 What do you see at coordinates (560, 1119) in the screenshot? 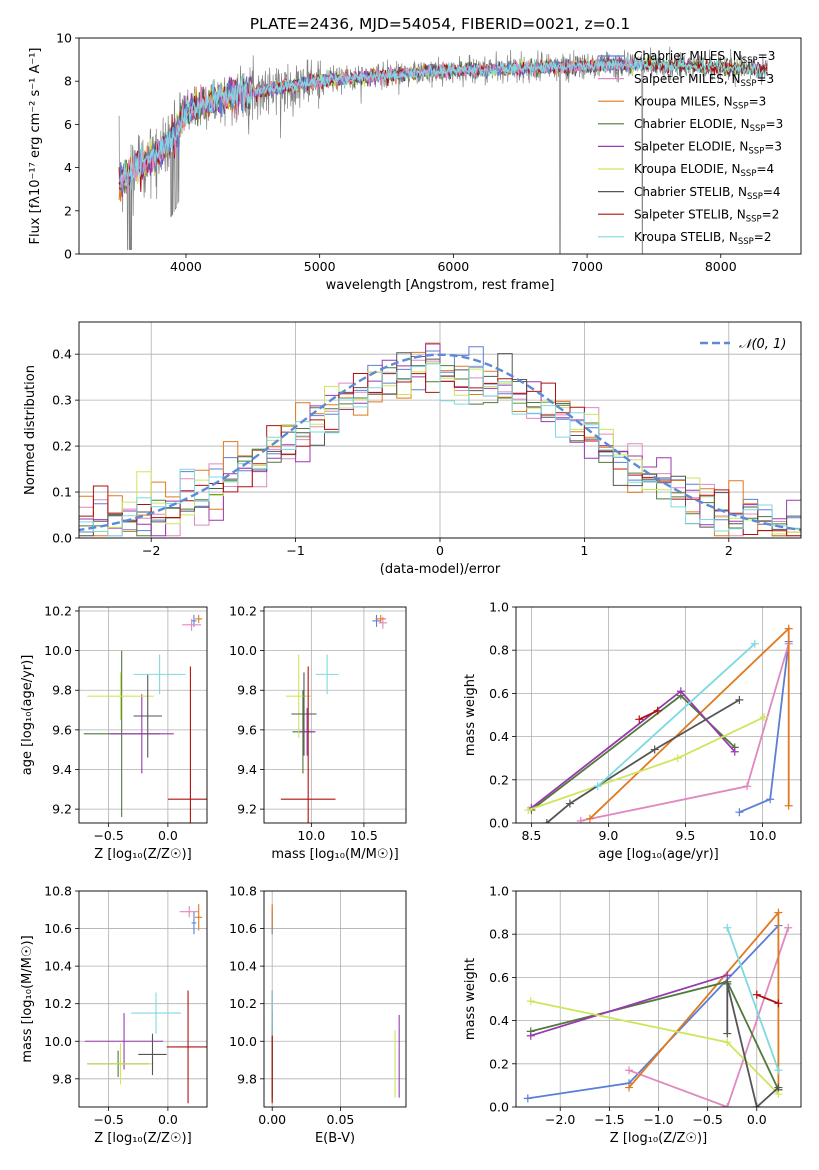
I see `x-tick-label: −2.0` at bounding box center [560, 1119].